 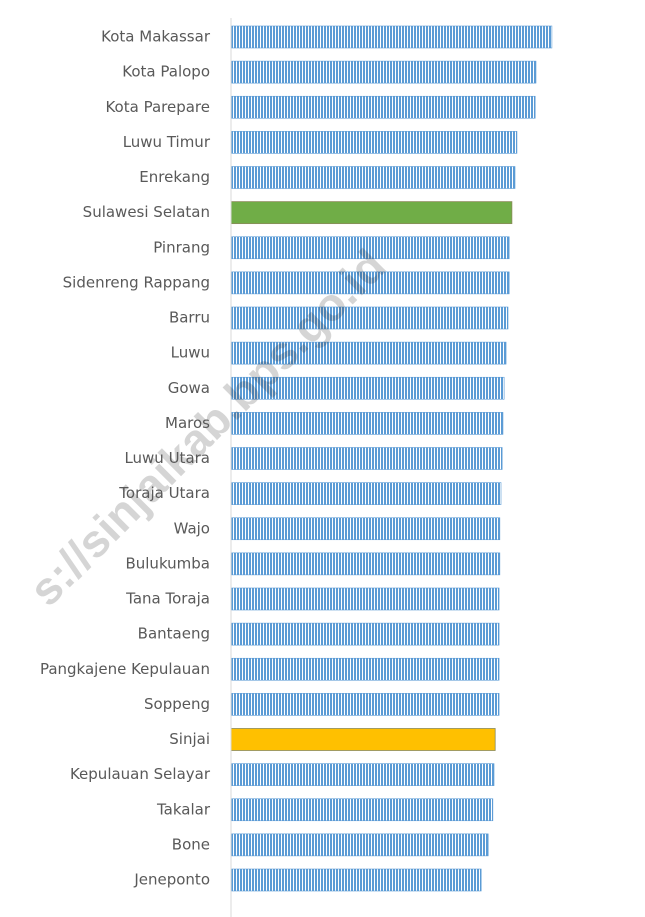 What do you see at coordinates (181, 247) in the screenshot?
I see `y-tick-label: Pinrang` at bounding box center [181, 247].